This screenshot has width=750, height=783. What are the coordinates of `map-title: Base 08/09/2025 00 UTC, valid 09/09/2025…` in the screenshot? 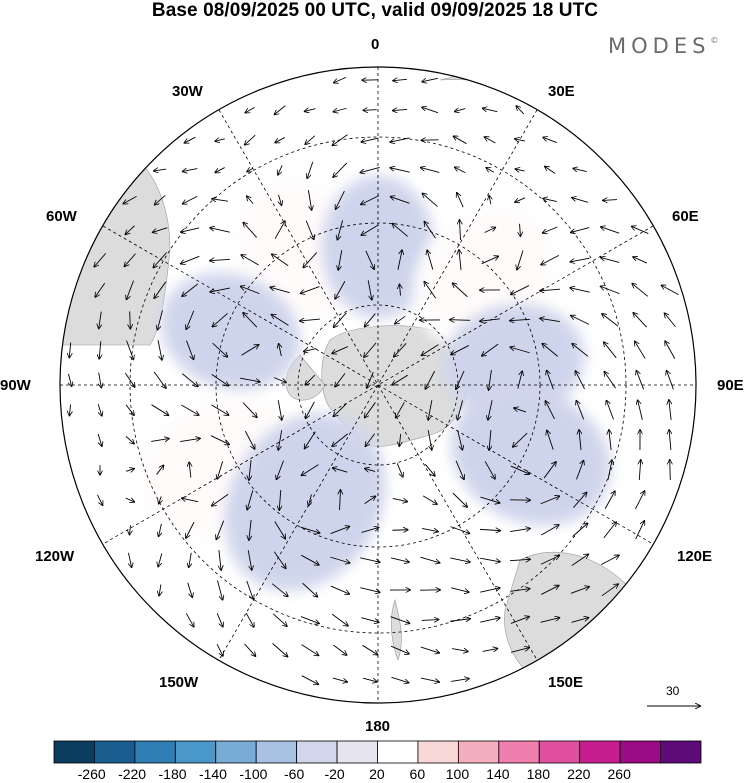 It's located at (375, 10).